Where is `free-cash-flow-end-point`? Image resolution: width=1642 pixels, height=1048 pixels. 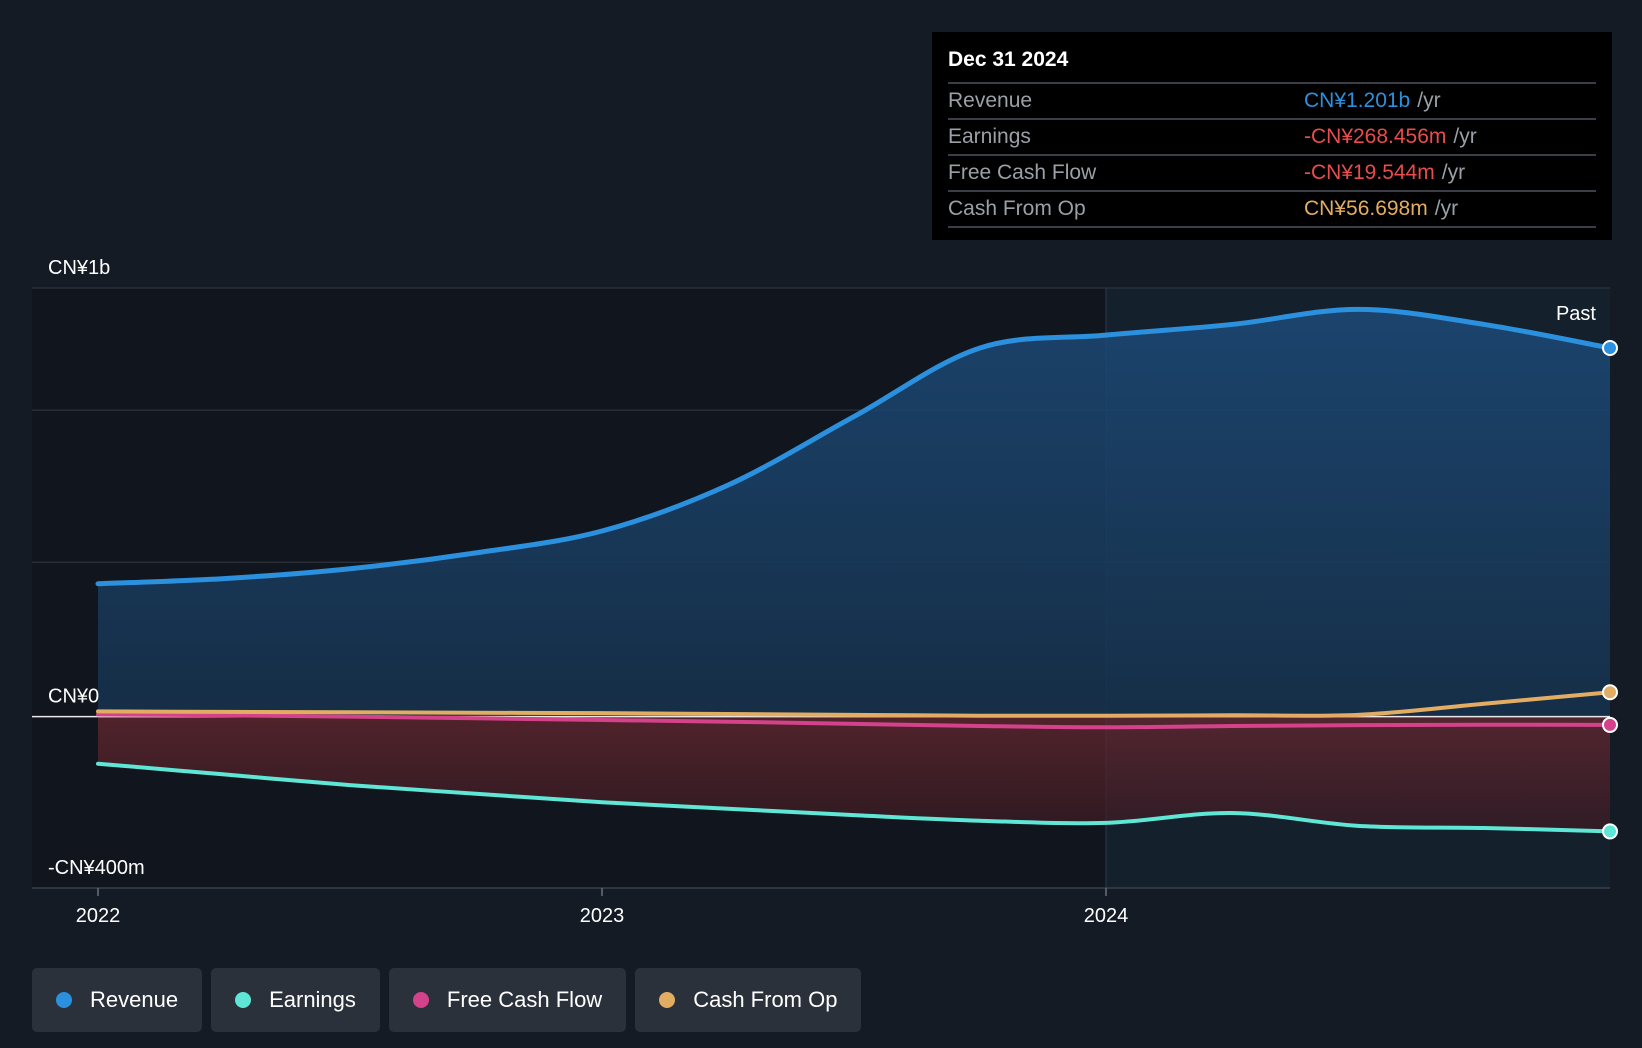 free-cash-flow-end-point is located at coordinates (1610, 724).